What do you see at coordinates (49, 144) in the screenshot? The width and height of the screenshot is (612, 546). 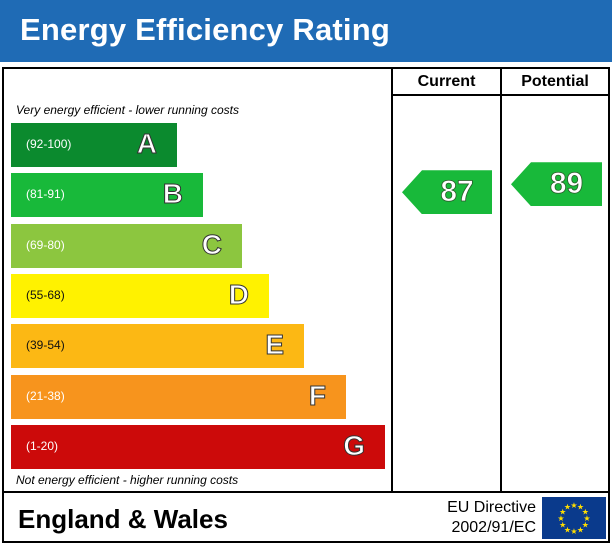 I see `band-range-label: (92-100)` at bounding box center [49, 144].